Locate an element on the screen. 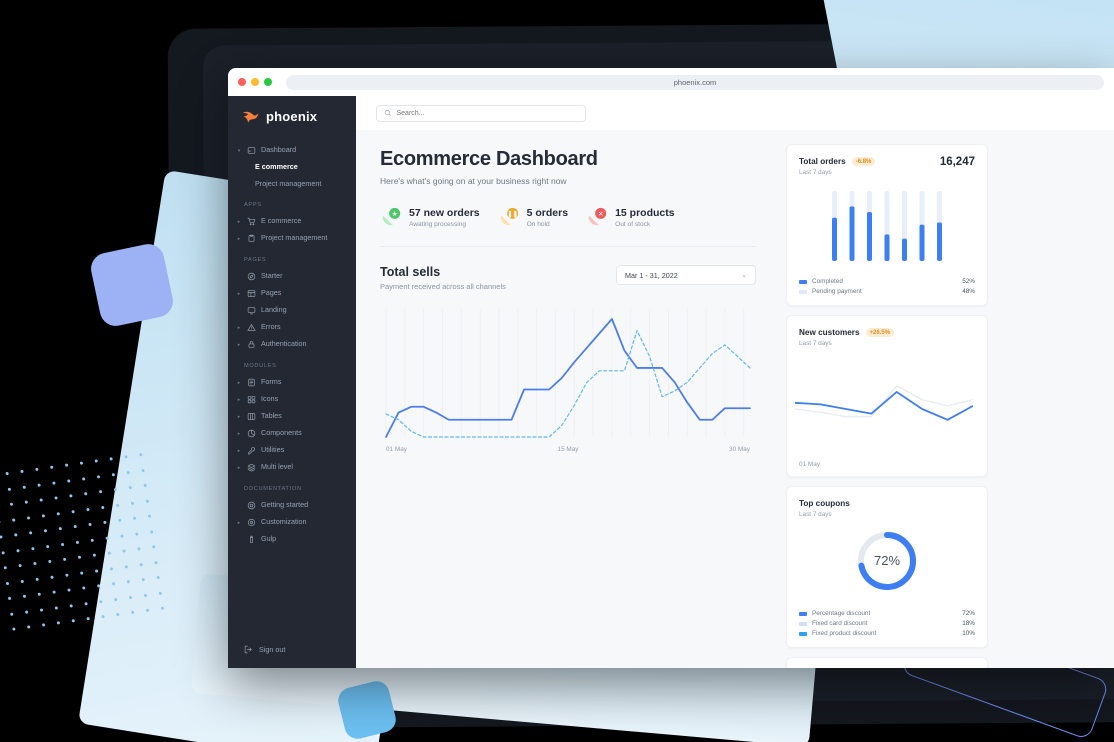 The width and height of the screenshot is (1114, 742). orders-bar-chart is located at coordinates (887, 226).